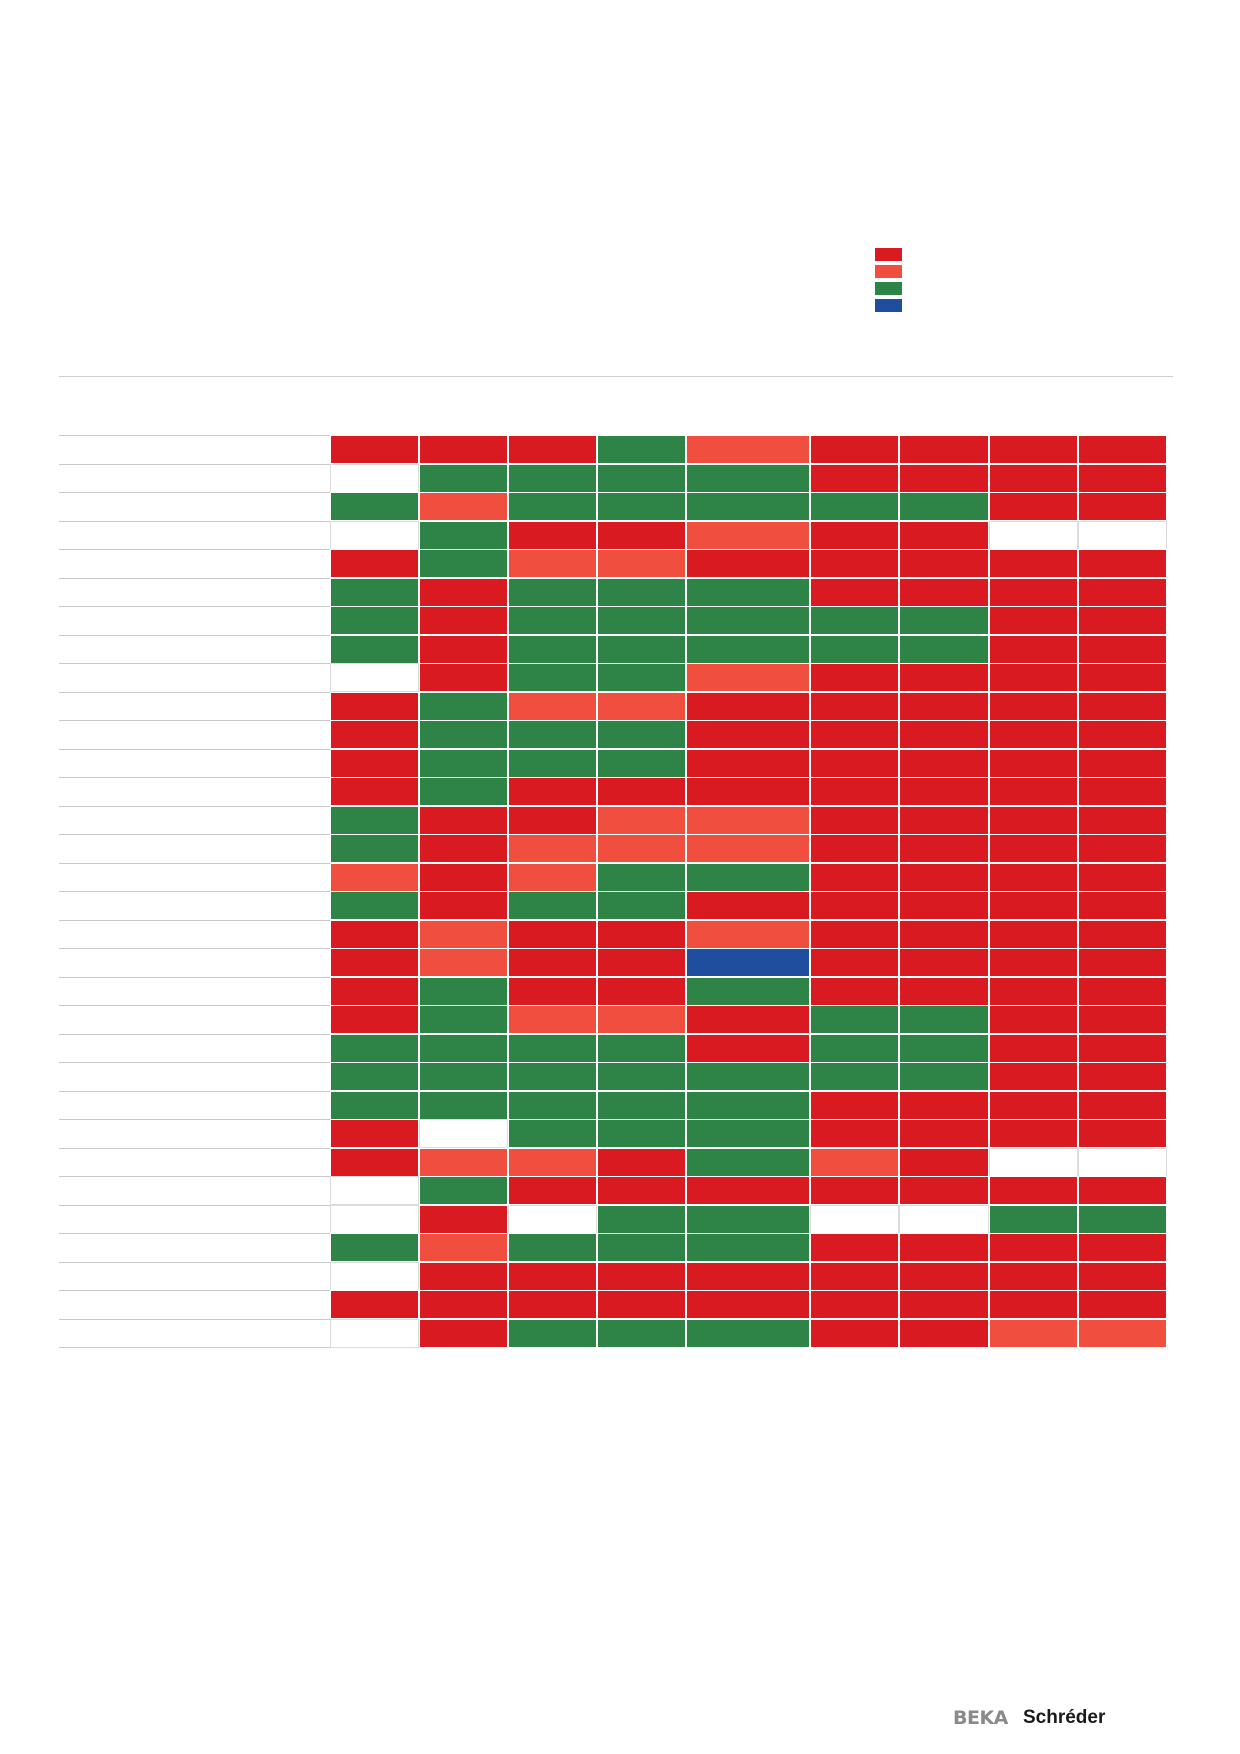 The image size is (1240, 1754). Describe the element at coordinates (616, 376) in the screenshot. I see `header-divider` at that location.